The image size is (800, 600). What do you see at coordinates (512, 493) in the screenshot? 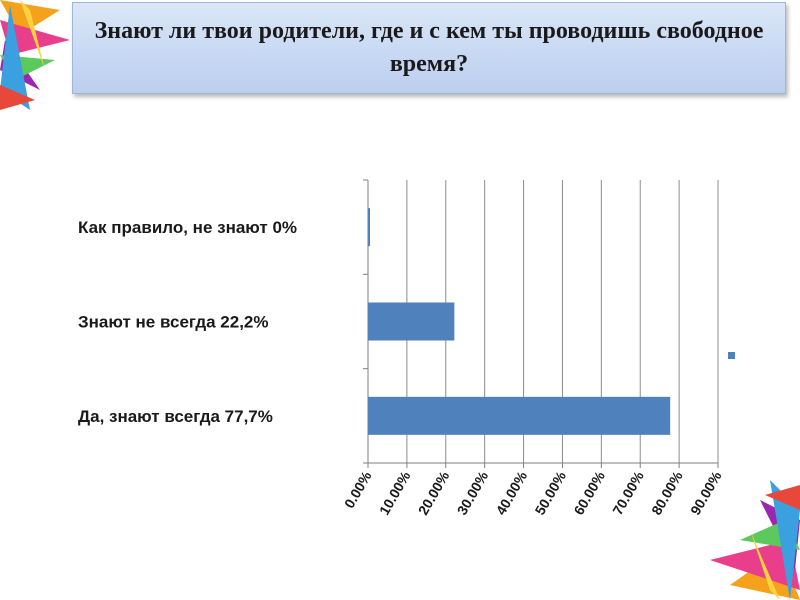
I see `x-tick-label-4: 40.00%` at bounding box center [512, 493].